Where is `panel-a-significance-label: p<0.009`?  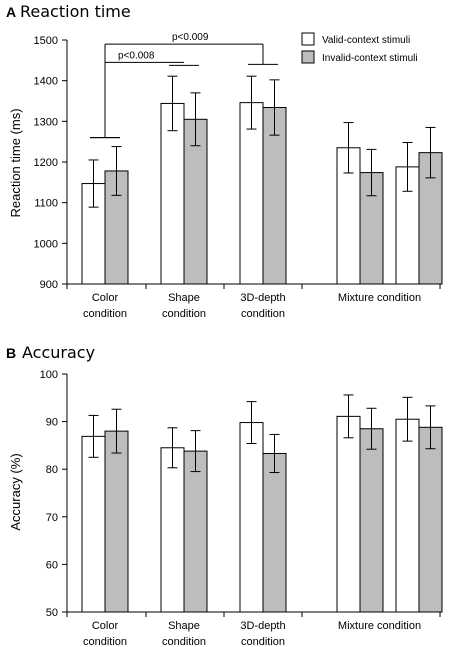
panel-a-significance-label: p<0.009 is located at coordinates (190, 37).